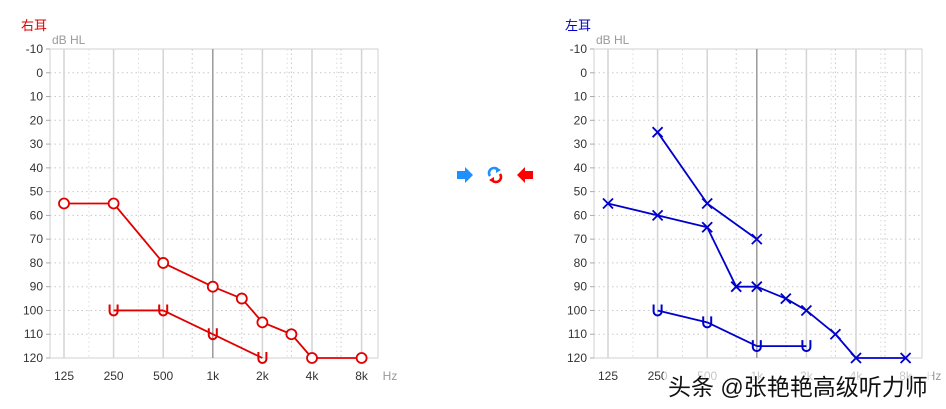  I want to click on swap-button, so click(495, 175).